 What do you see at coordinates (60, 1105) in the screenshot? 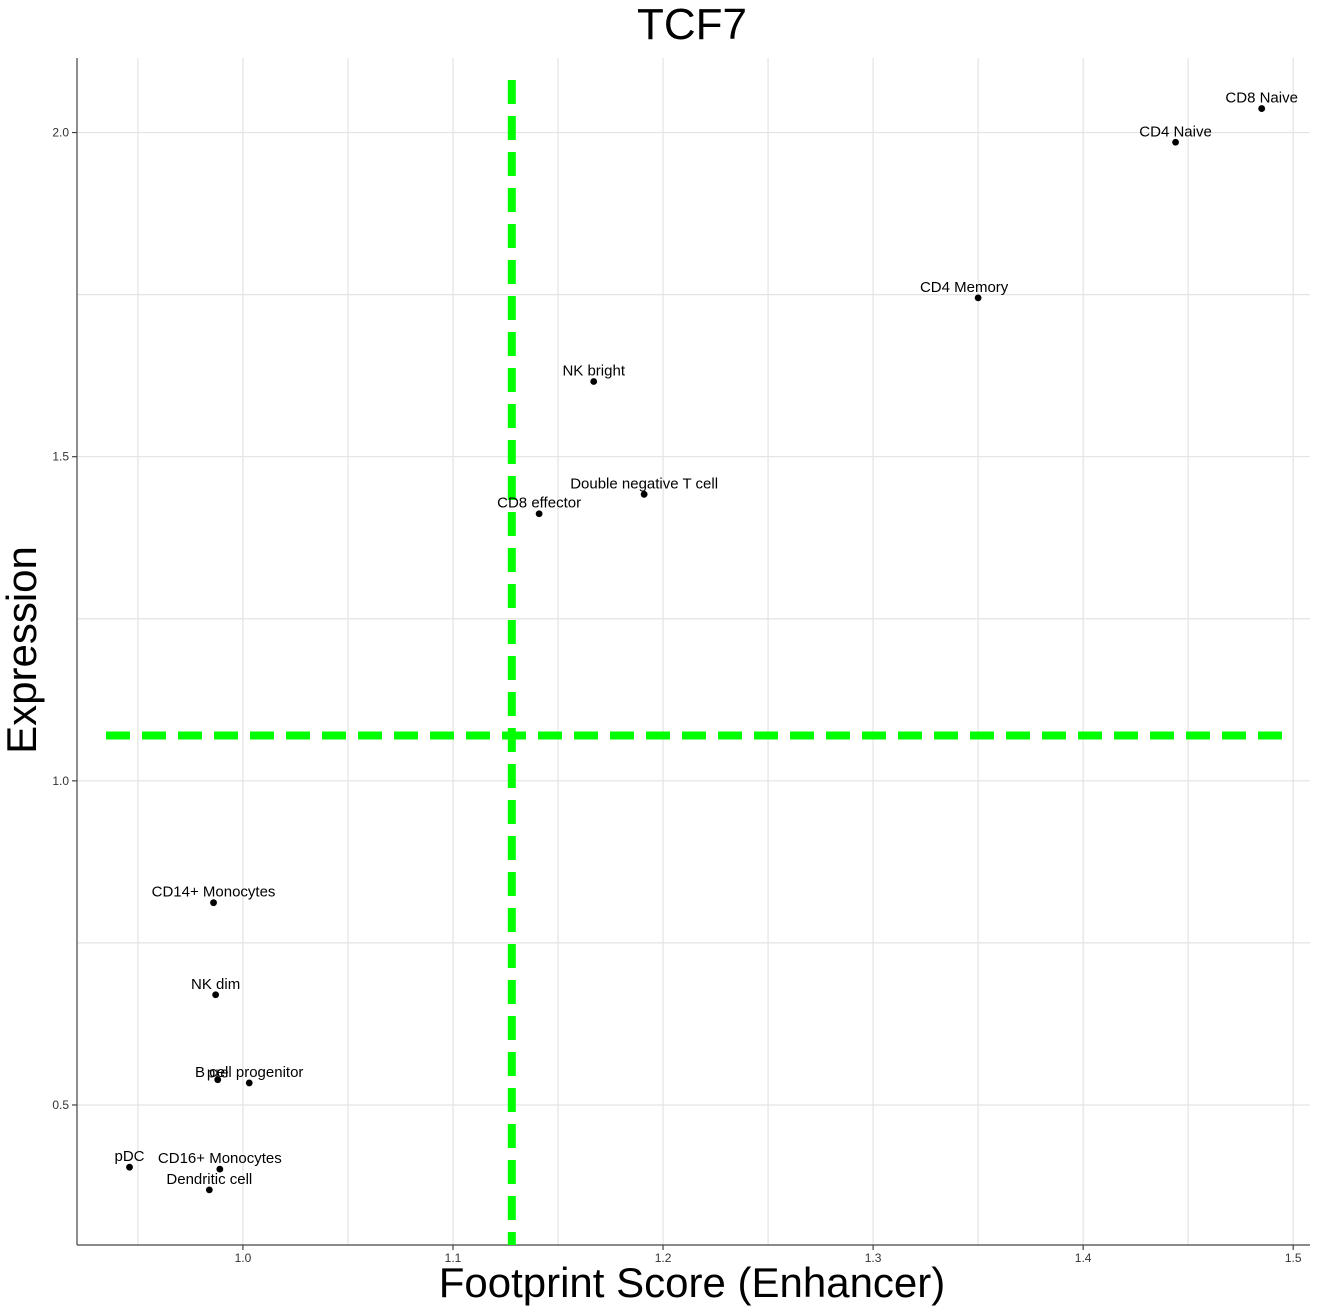
I see `y-tick-label: 0.5` at bounding box center [60, 1105].